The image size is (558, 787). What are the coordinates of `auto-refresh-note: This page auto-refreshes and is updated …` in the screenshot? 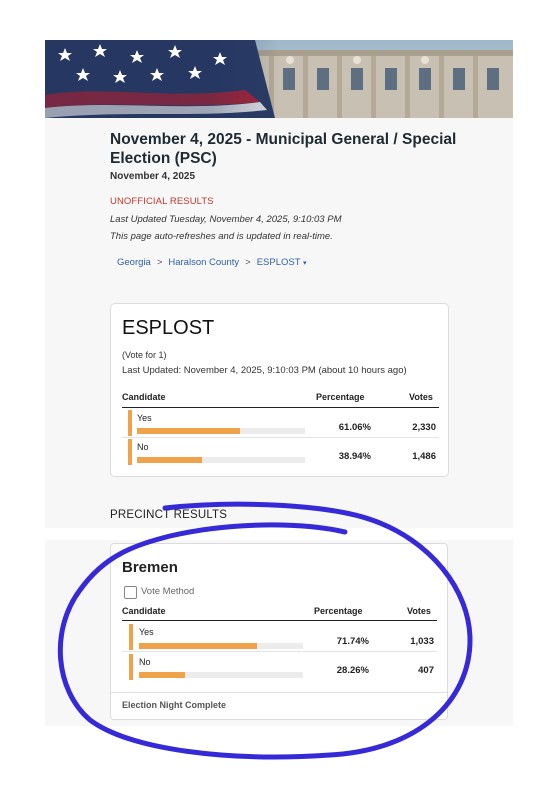 It's located at (221, 236).